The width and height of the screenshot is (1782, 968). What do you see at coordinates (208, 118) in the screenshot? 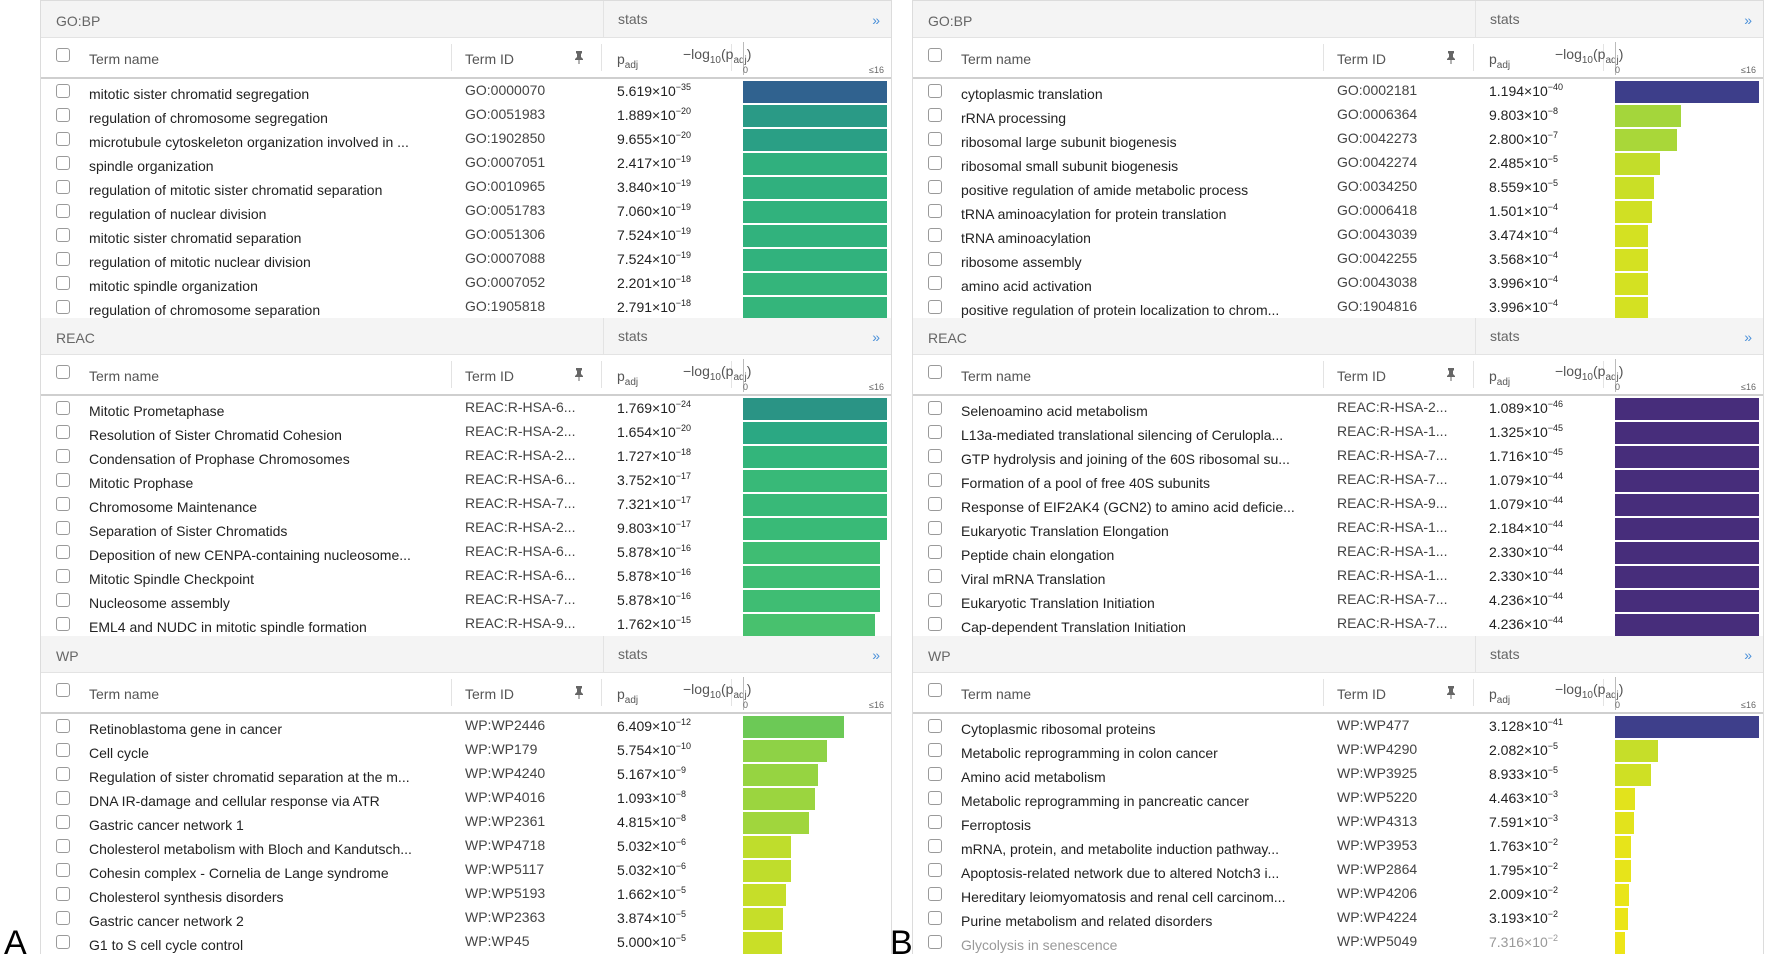
I see `term-name: regulation of chromosome segregation` at bounding box center [208, 118].